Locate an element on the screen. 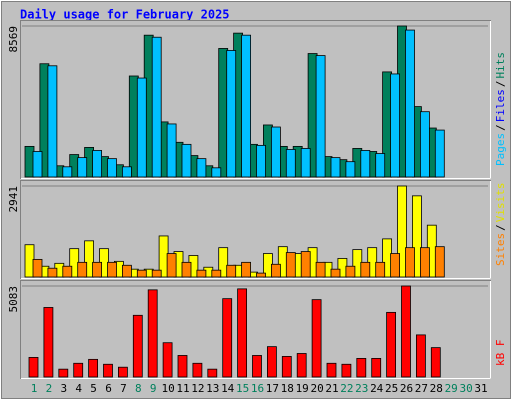 Image resolution: width=512 pixels, height=400 pixels. x-tick-label: 23 is located at coordinates (361, 388).